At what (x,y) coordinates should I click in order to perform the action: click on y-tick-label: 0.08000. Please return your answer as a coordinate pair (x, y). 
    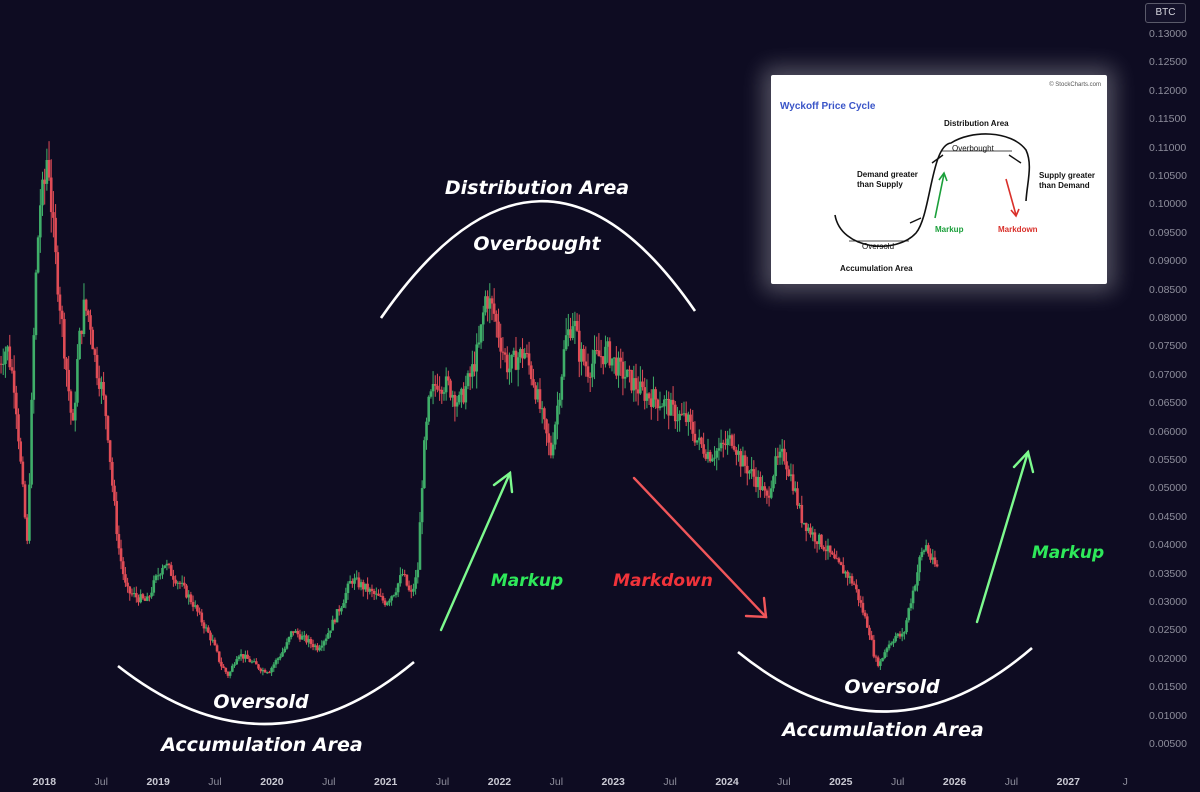
    Looking at the image, I should click on (1168, 318).